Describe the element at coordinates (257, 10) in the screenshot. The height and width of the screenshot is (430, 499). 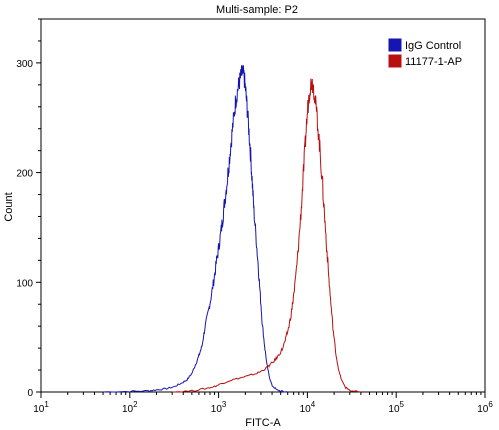
I see `chart-title: Multi-sample: P2` at that location.